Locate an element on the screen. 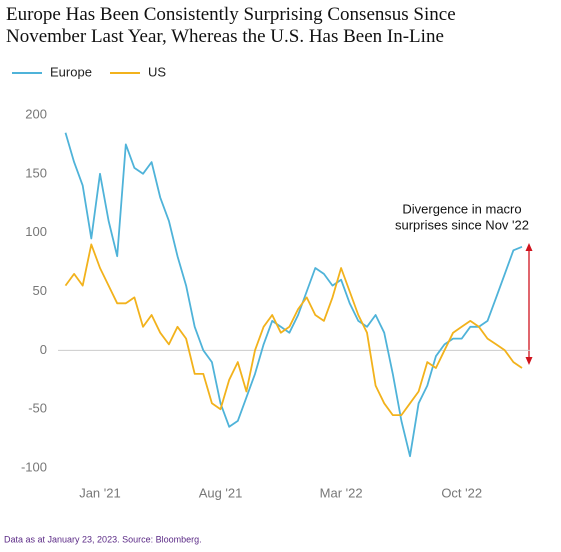  y-tick-label: -50 is located at coordinates (37, 408).